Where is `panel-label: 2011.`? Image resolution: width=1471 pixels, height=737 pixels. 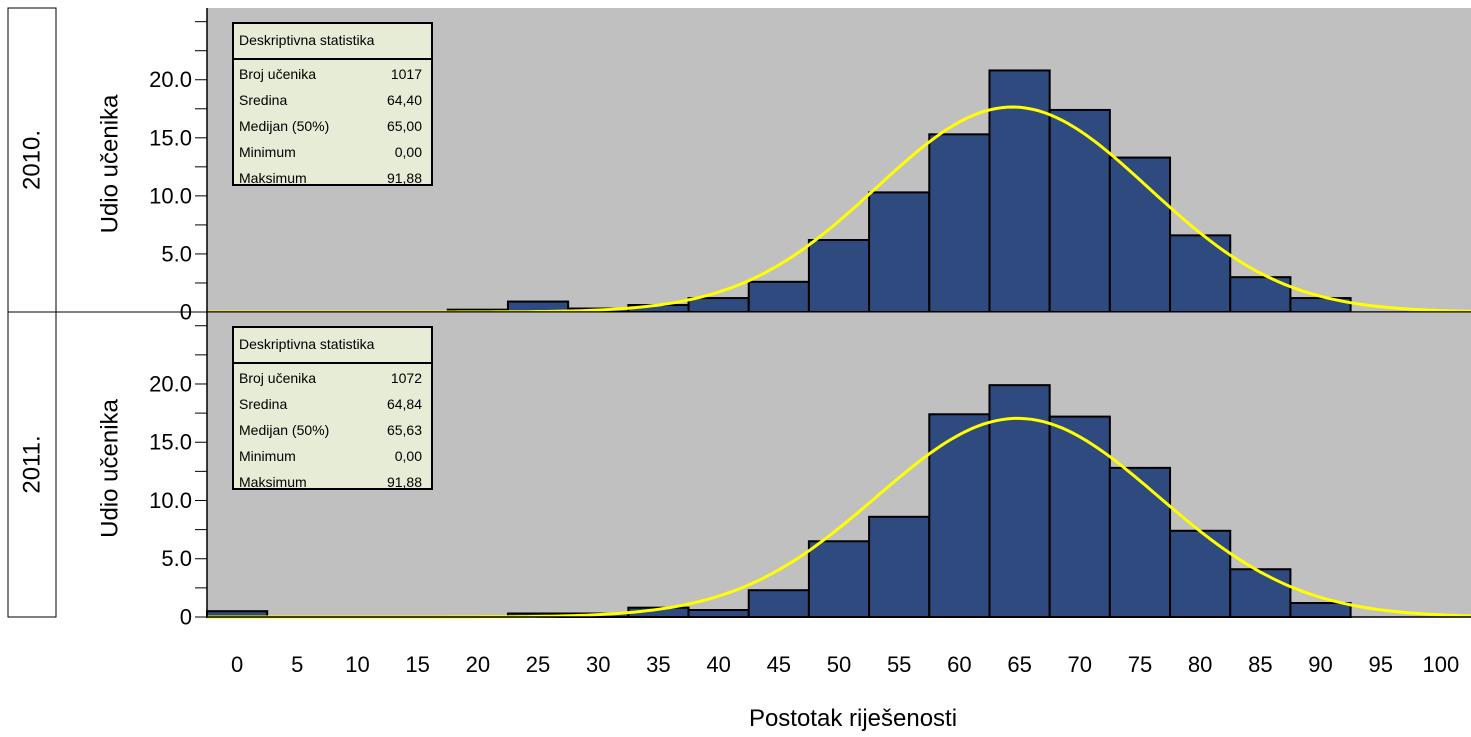 panel-label: 2011. is located at coordinates (32, 464).